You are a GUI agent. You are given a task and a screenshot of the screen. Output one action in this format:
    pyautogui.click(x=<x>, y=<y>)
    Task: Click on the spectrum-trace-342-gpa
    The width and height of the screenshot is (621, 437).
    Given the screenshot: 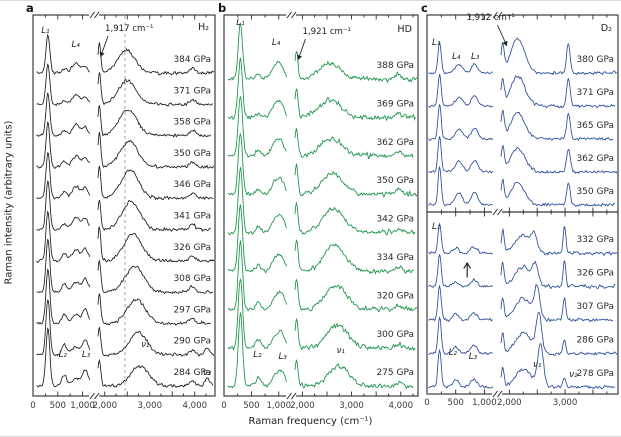 What is the action you would take?
    pyautogui.click(x=321, y=201)
    